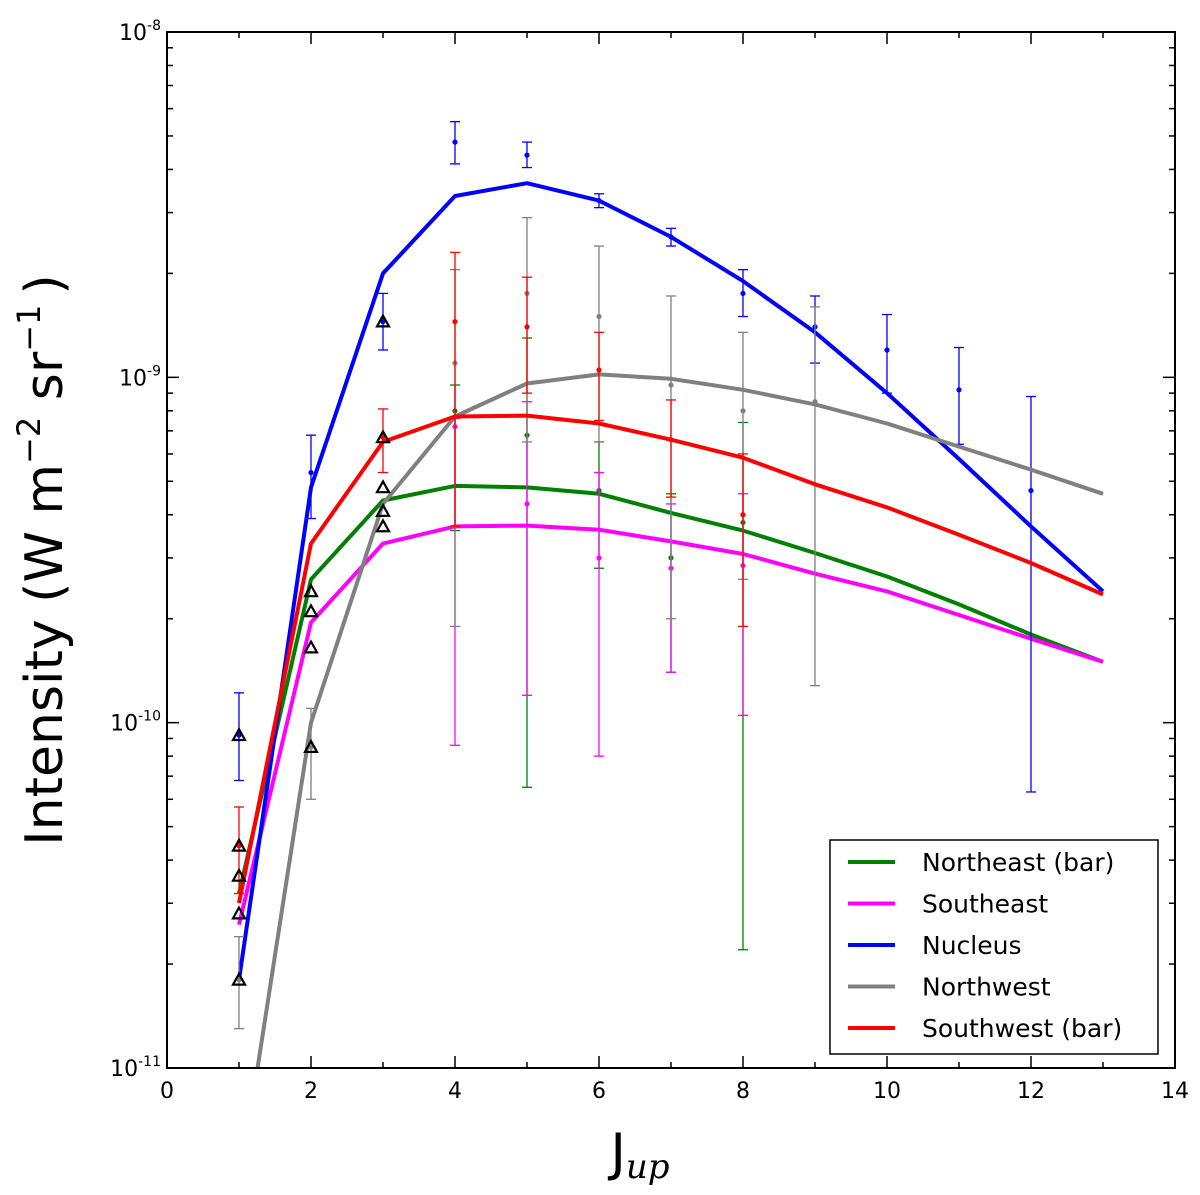  What do you see at coordinates (455, 1091) in the screenshot?
I see `x-tick-label: 4` at bounding box center [455, 1091].